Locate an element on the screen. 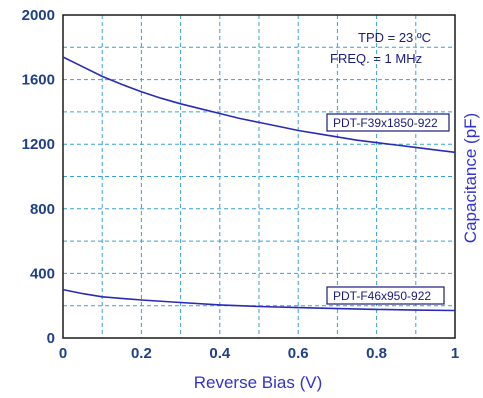 The height and width of the screenshot is (398, 483). series-label-2: PDT-F46x950-922 is located at coordinates (385, 295).